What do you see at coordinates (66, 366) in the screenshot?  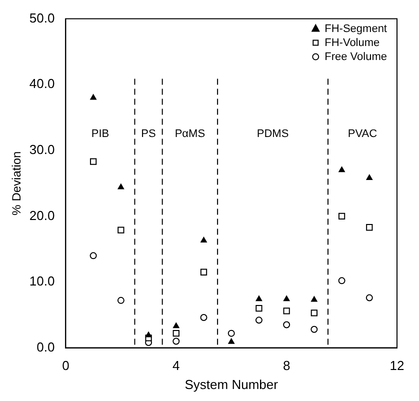 I see `x-tick-label: 0` at bounding box center [66, 366].